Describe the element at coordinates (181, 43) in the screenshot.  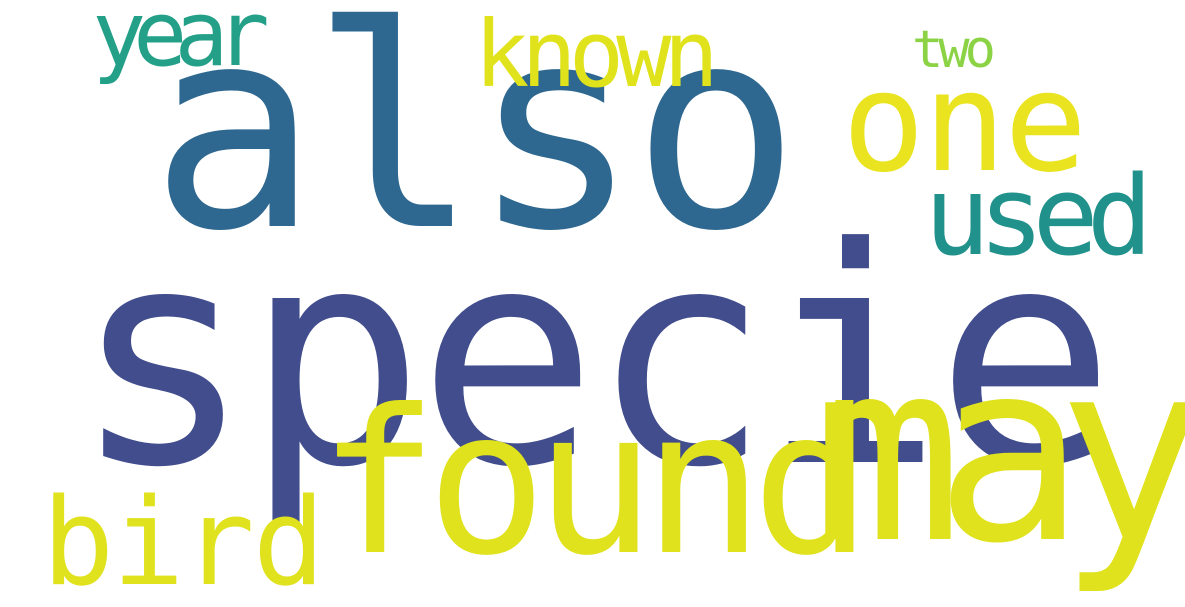
I see `word-year: year` at that location.